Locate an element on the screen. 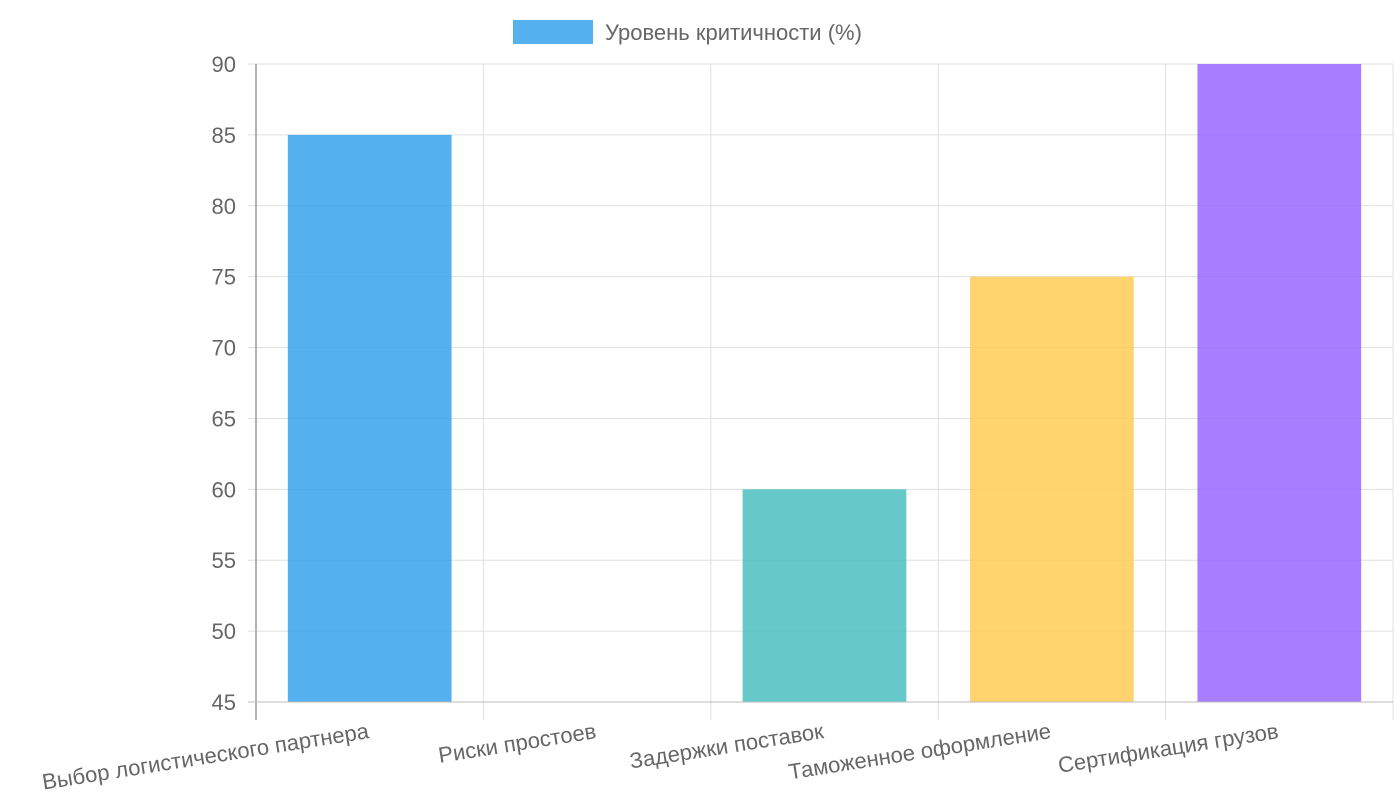 The height and width of the screenshot is (805, 1400). x-category-label: Выбор логистического партнера is located at coordinates (205, 756).